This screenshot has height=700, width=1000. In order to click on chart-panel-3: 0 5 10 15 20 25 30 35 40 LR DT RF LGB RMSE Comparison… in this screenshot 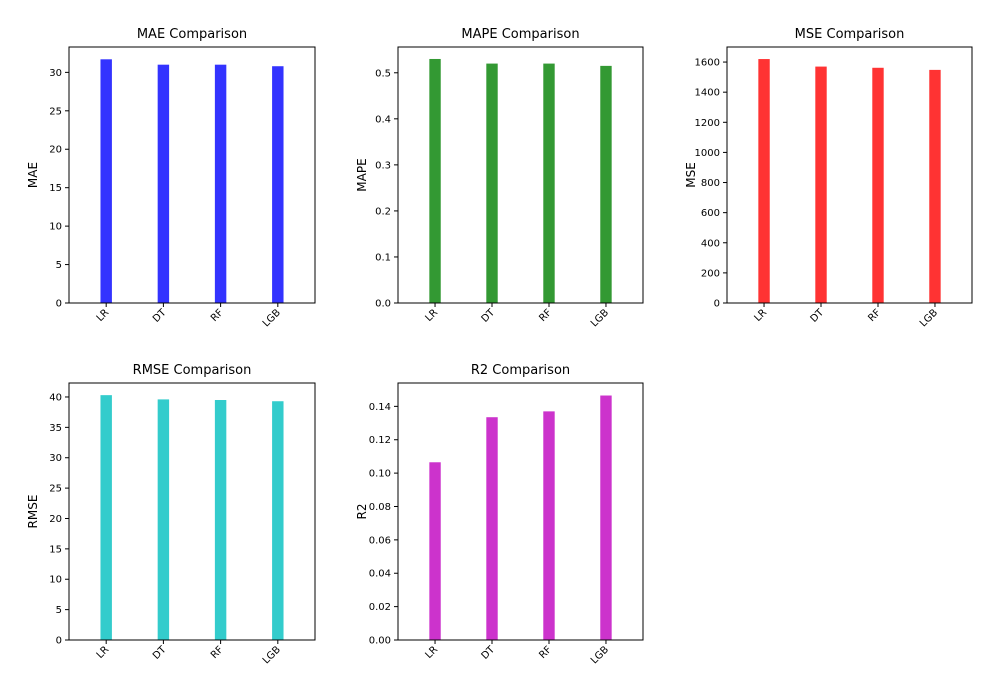, I will do `click(171, 514)`.